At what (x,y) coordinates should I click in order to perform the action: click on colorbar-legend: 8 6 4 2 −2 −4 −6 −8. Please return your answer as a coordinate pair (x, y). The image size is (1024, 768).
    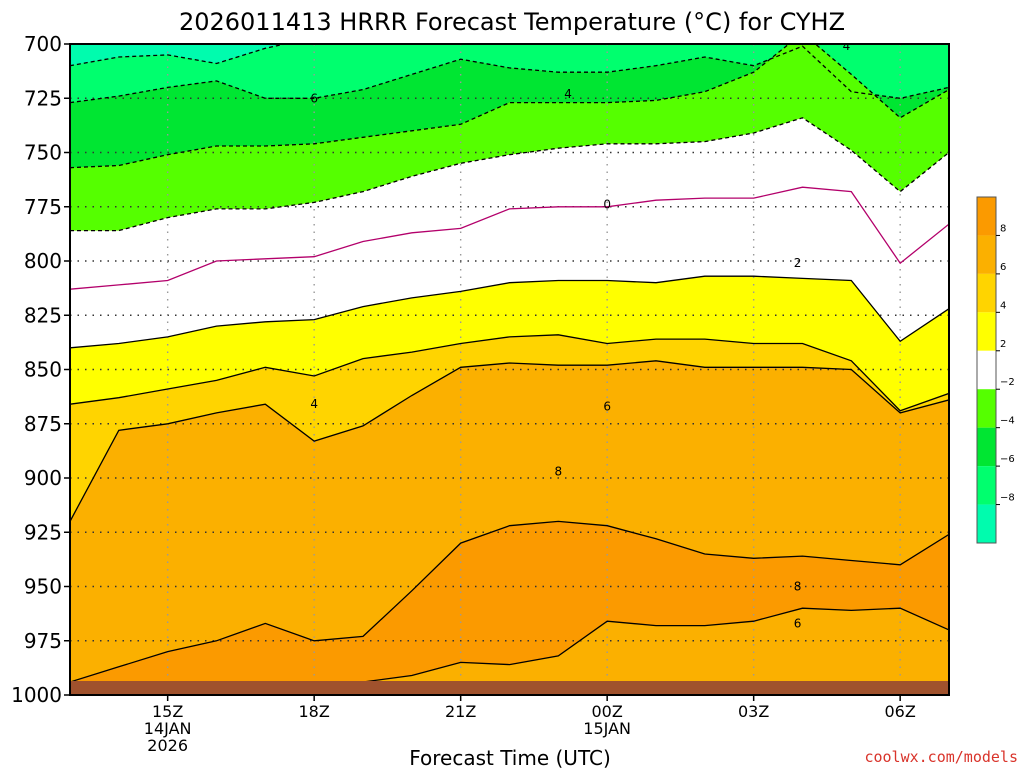
    Looking at the image, I should click on (995, 370).